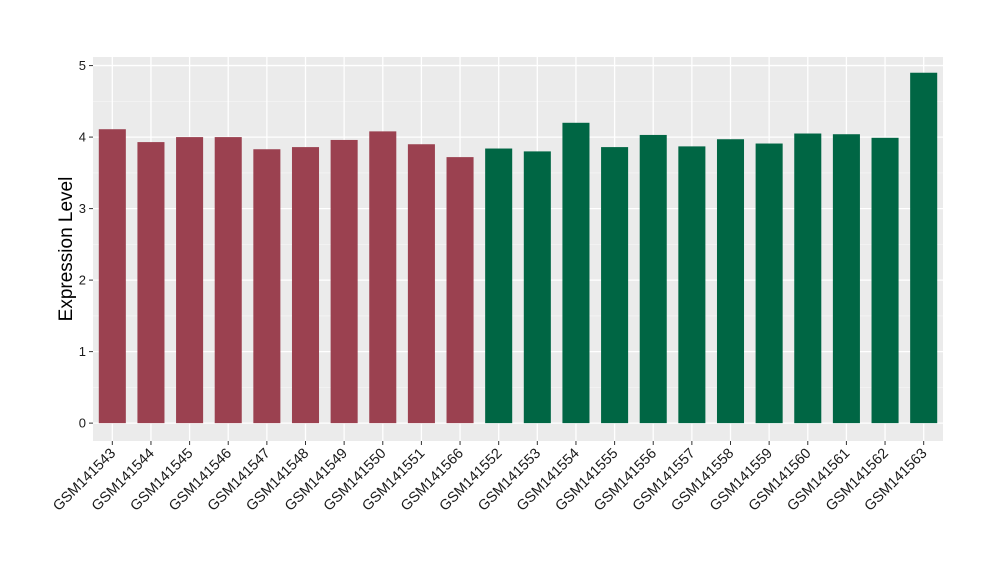 This screenshot has height=580, width=1000. Describe the element at coordinates (228, 280) in the screenshot. I see `bar-gsm141546` at that location.